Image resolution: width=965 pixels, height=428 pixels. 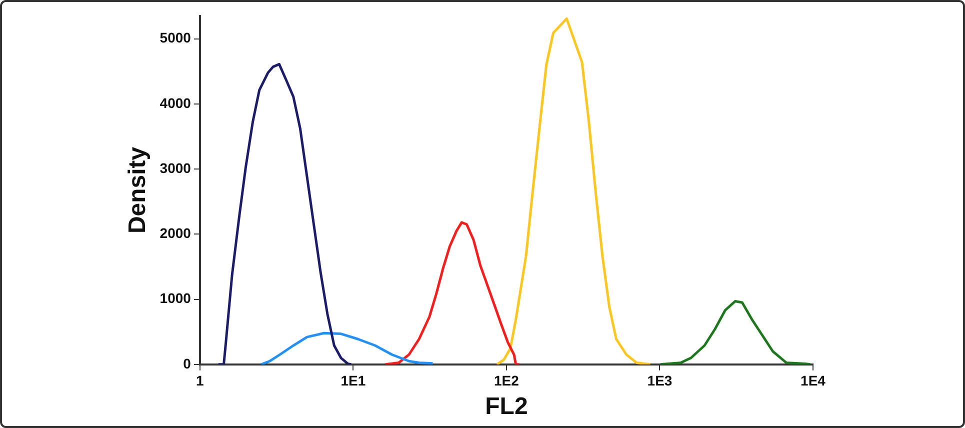 What do you see at coordinates (176, 102) in the screenshot?
I see `y-tick-label: 4000` at bounding box center [176, 102].